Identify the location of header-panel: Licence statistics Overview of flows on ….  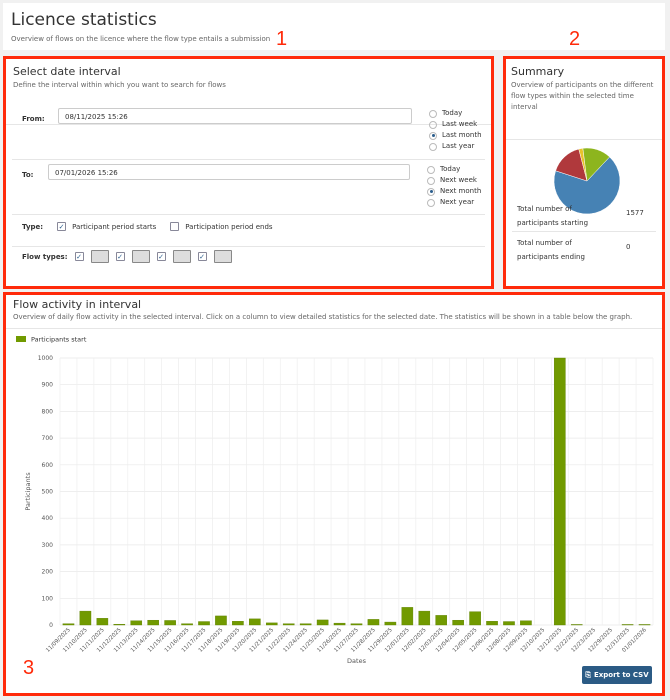
(334, 26).